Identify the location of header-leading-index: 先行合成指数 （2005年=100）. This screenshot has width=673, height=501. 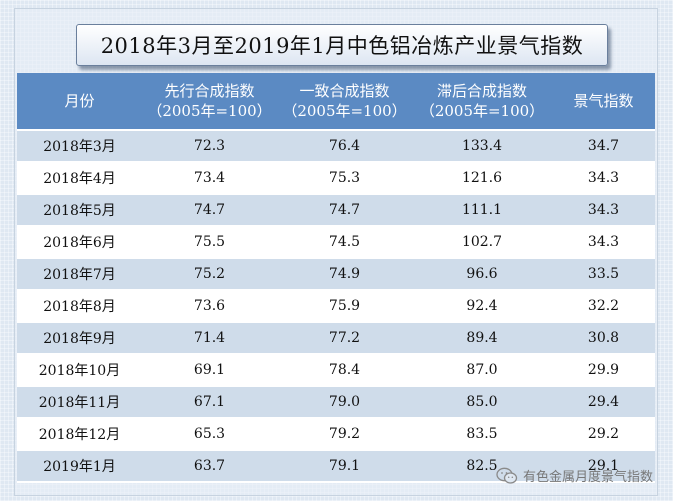
(209, 102).